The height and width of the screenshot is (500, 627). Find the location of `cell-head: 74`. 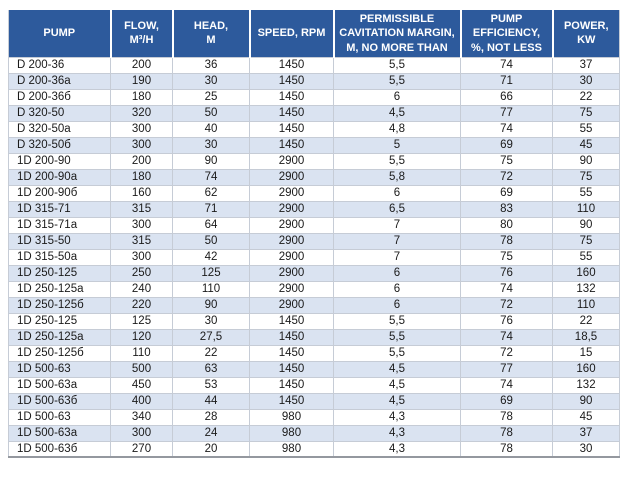

cell-head: 74 is located at coordinates (211, 177).